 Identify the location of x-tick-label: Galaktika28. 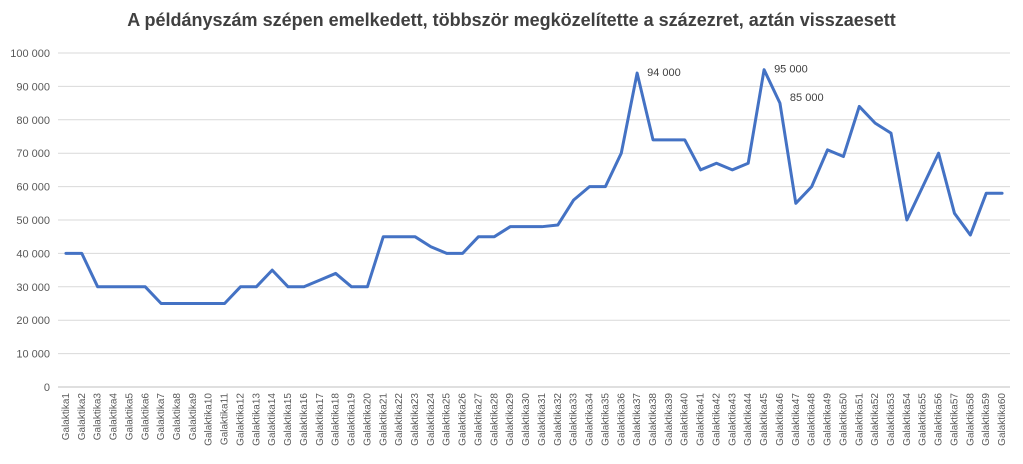
(494, 419).